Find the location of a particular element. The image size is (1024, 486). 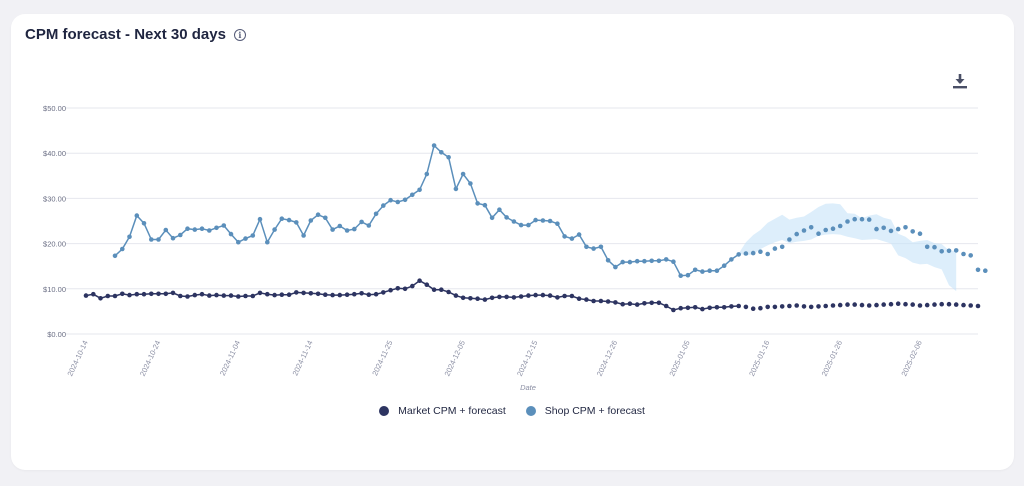

legend-item-market: Market CPM + forecast is located at coordinates (442, 411).